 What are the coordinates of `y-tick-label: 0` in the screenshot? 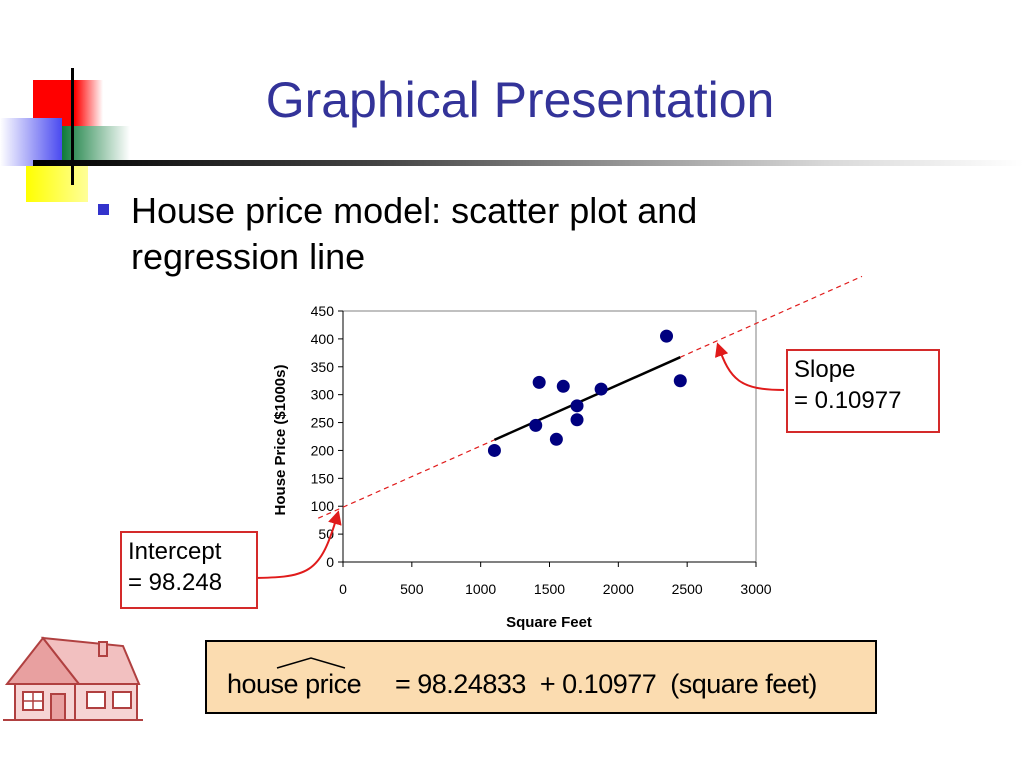 It's located at (330, 562).